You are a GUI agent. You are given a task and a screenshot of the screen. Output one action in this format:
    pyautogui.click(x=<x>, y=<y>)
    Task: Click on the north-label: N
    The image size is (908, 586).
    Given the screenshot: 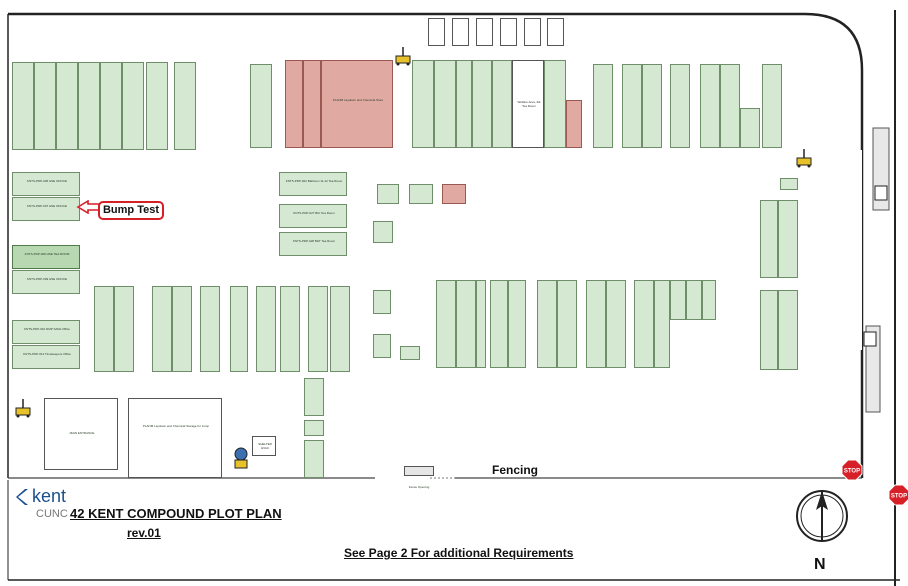 What is the action you would take?
    pyautogui.click(x=820, y=564)
    